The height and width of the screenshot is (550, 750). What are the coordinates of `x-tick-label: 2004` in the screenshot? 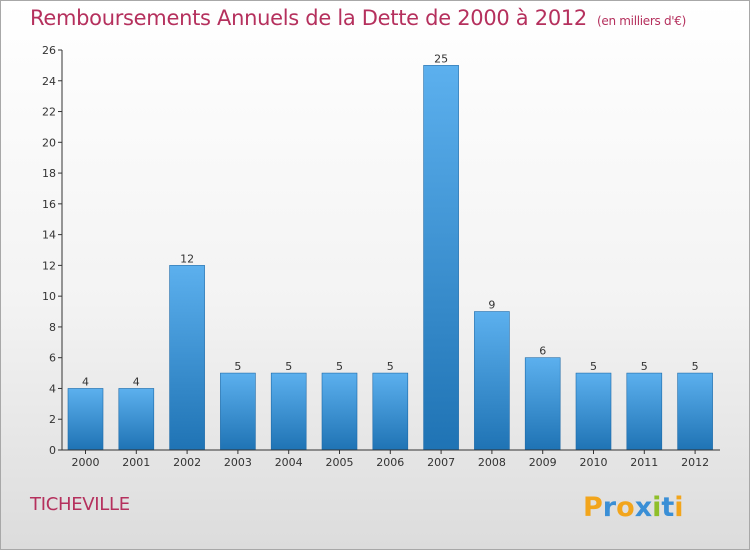 It's located at (289, 462).